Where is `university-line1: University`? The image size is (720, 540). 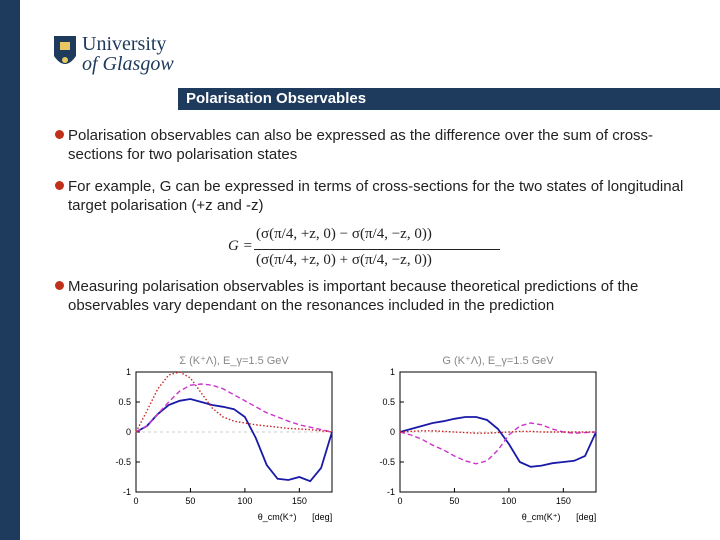
university-line1: University is located at coordinates (124, 44).